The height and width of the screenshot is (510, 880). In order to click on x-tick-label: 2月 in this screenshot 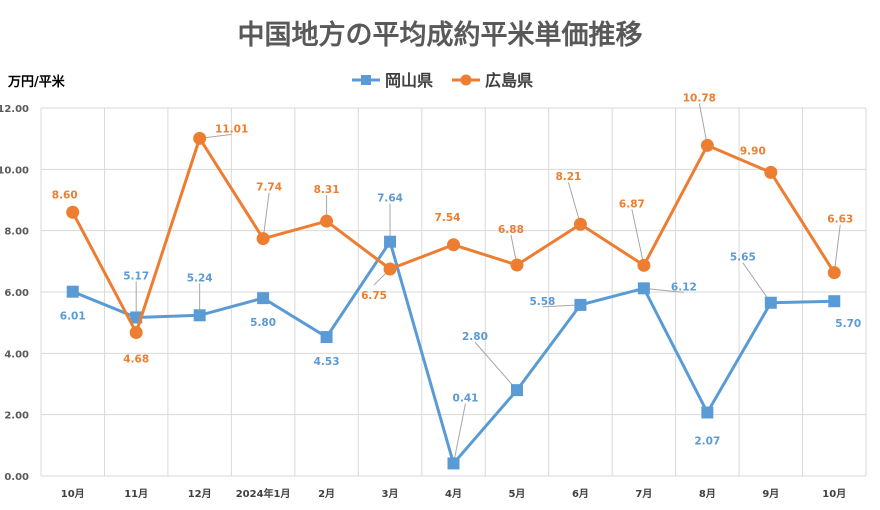, I will do `click(326, 494)`.